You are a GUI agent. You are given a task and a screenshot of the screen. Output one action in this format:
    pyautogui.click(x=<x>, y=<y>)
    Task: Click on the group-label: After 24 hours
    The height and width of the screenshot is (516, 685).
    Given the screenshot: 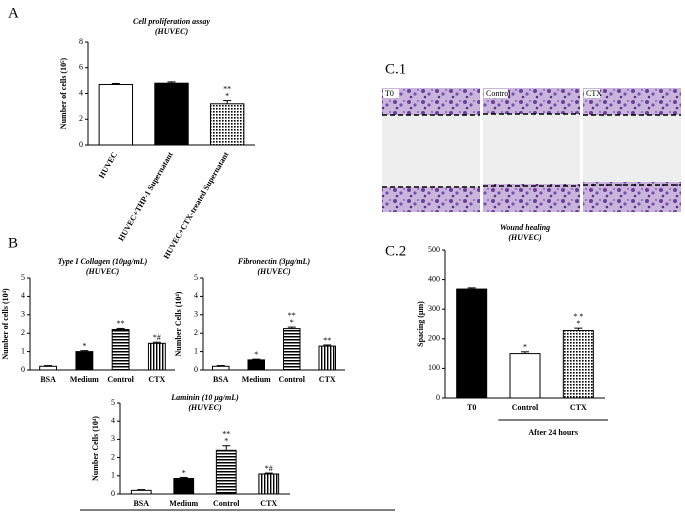 What is the action you would take?
    pyautogui.click(x=553, y=432)
    